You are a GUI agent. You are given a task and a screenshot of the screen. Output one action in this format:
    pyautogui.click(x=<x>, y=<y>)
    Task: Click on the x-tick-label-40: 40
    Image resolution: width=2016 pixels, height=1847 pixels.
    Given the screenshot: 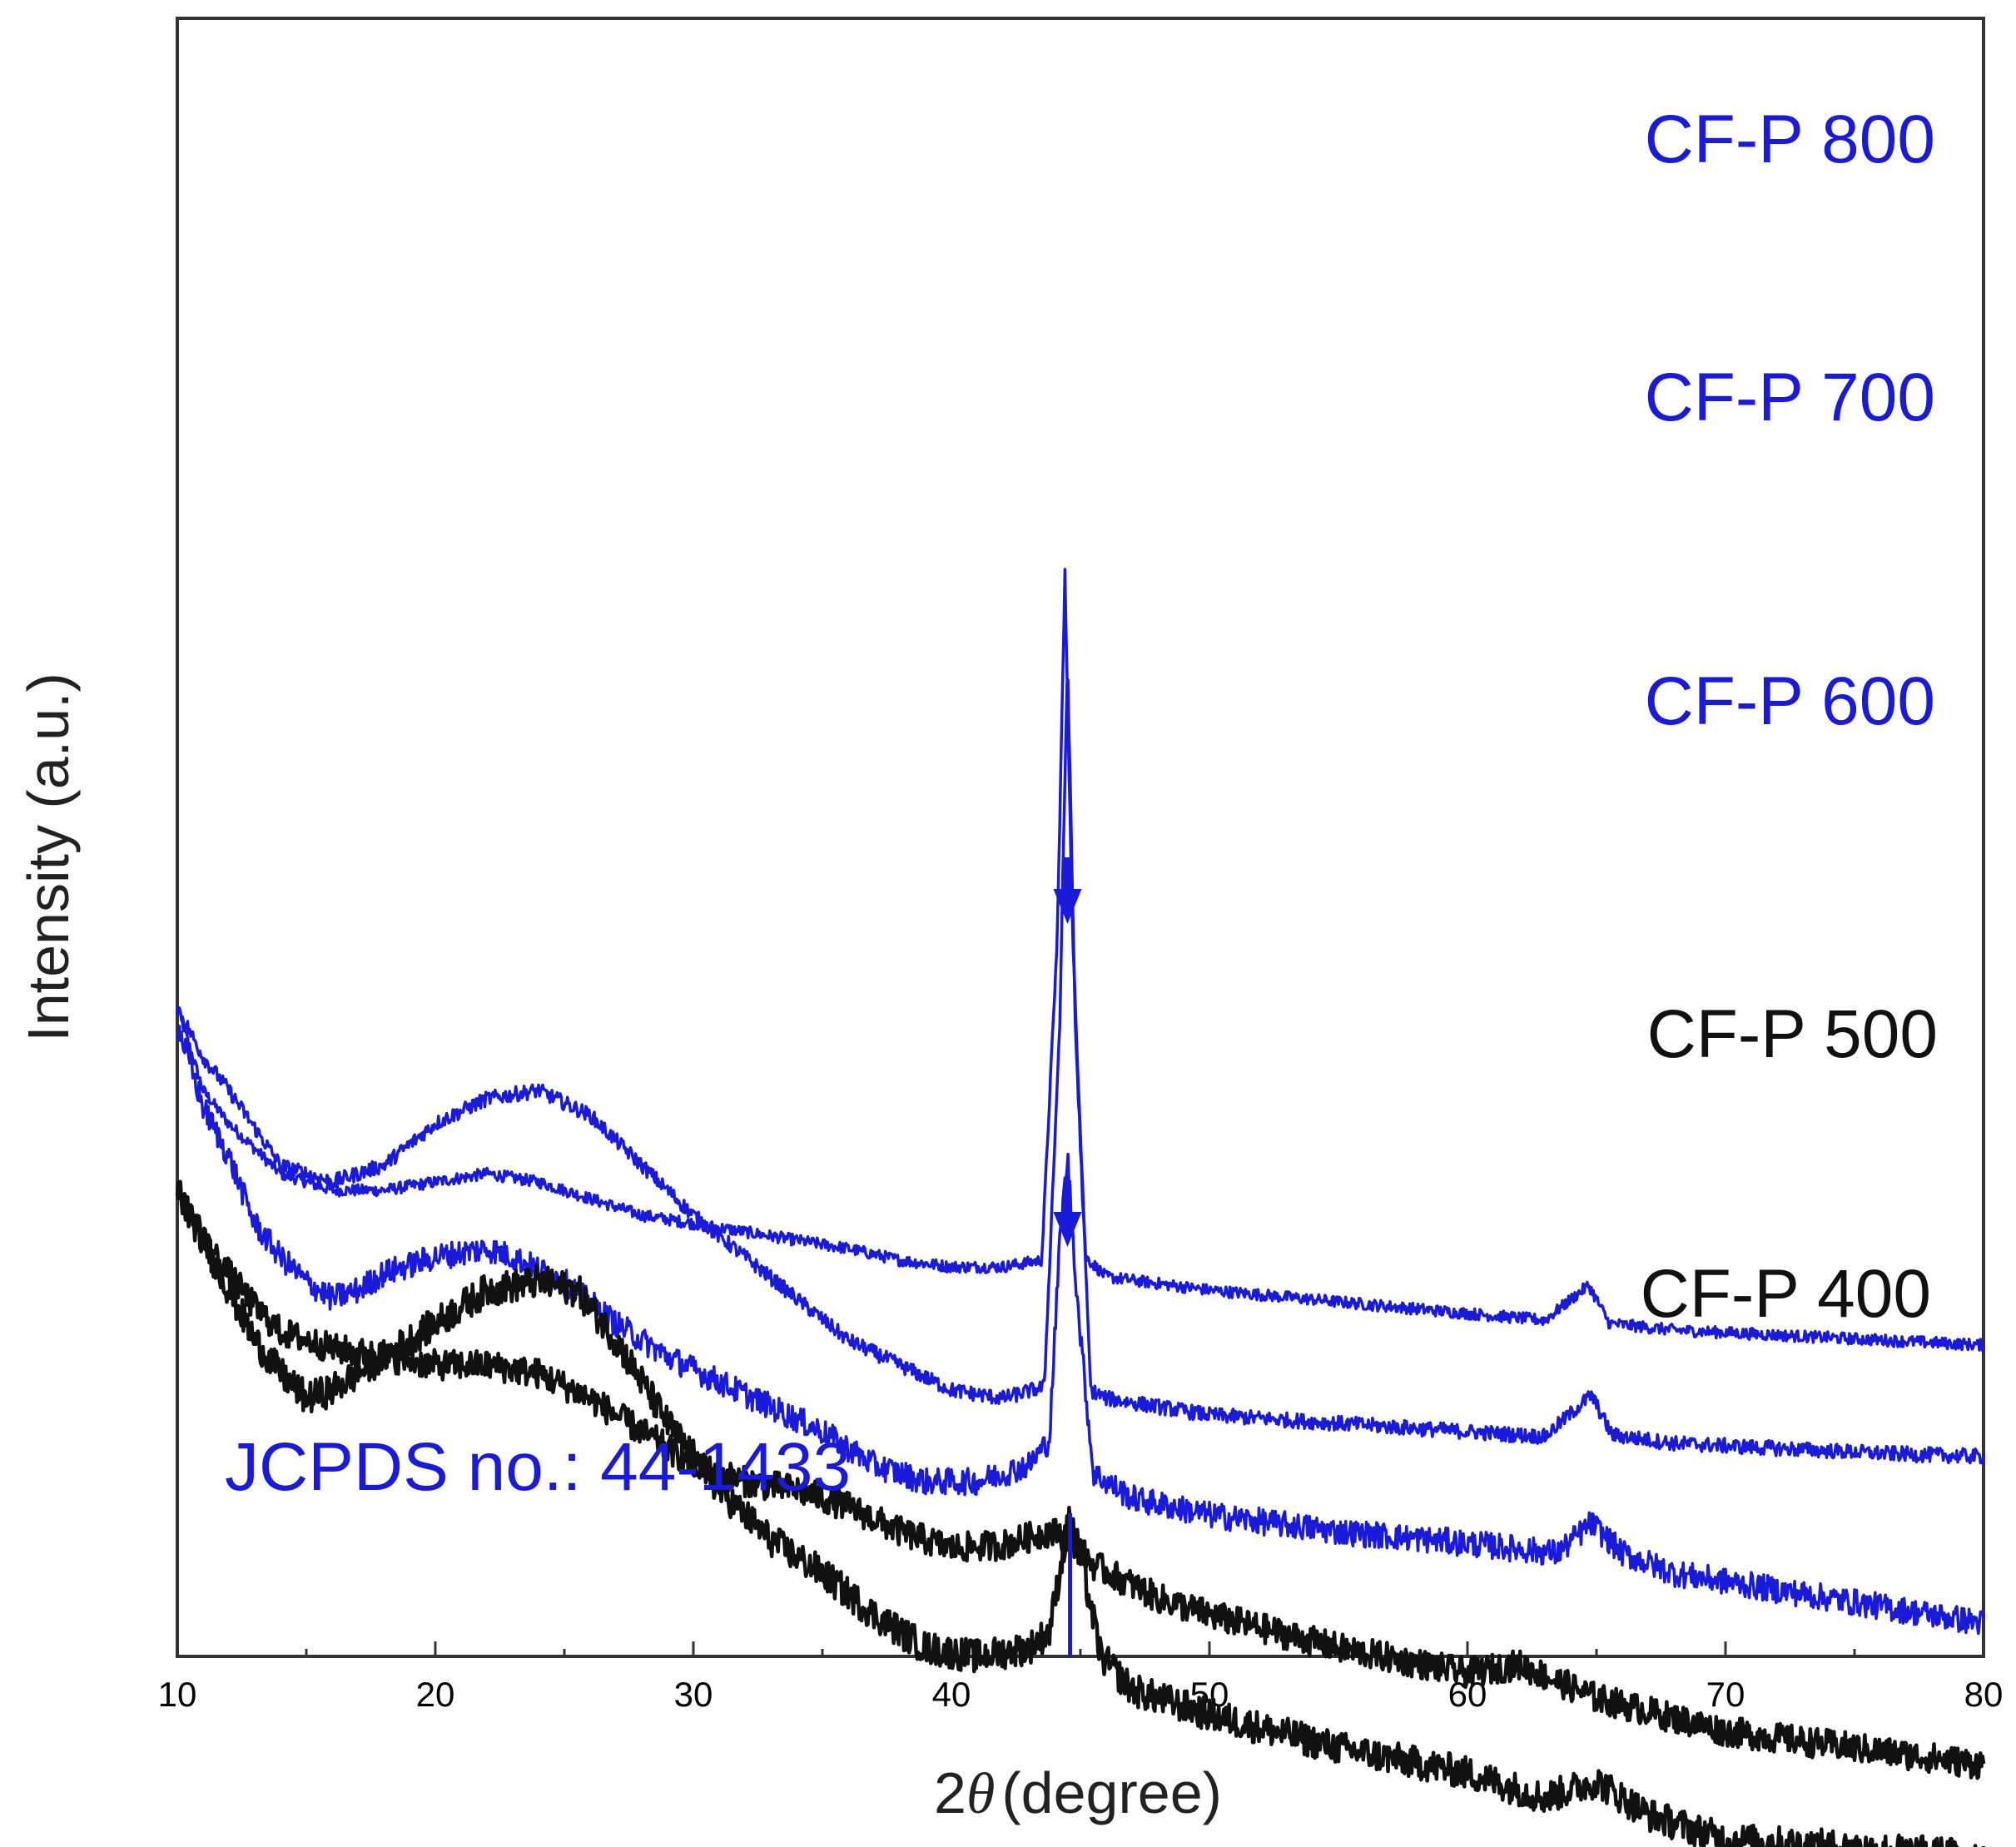 What is the action you would take?
    pyautogui.click(x=952, y=1694)
    